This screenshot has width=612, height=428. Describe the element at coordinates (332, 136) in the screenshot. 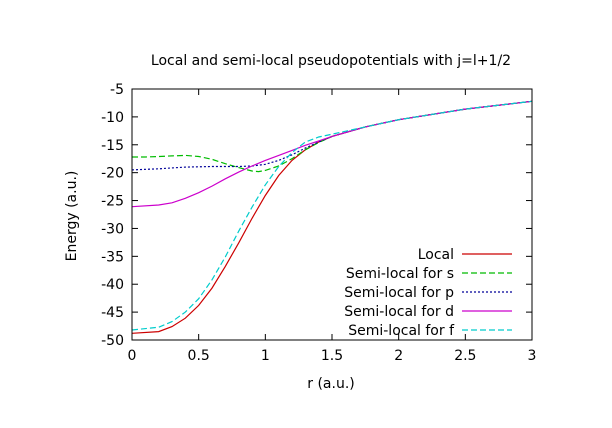

I see `series-line-semi-local-for-s` at that location.